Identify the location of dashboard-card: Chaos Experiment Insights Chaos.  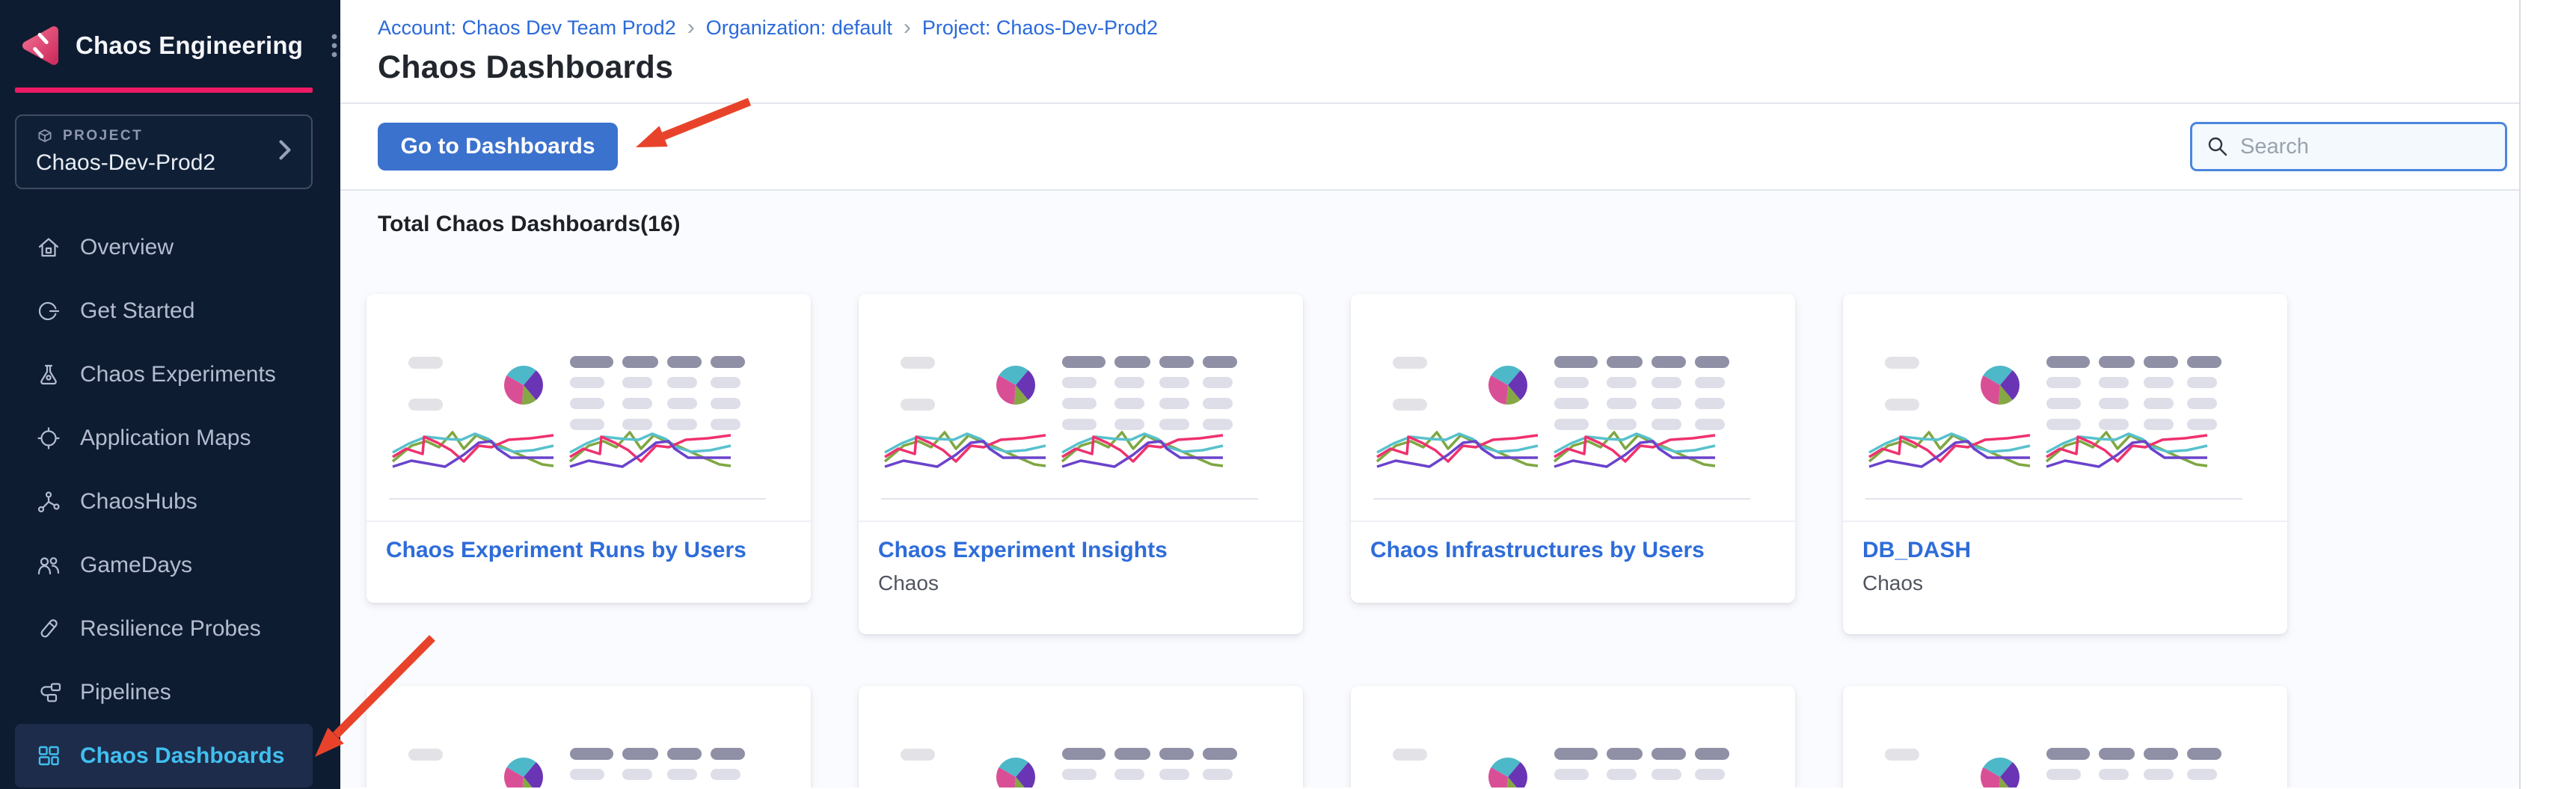
(1081, 464).